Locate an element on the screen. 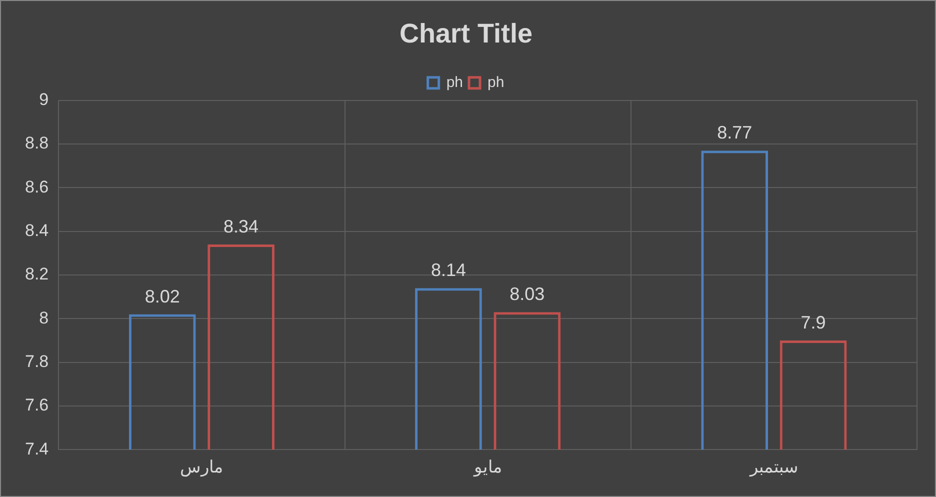  data-label: 8.14 is located at coordinates (448, 270).